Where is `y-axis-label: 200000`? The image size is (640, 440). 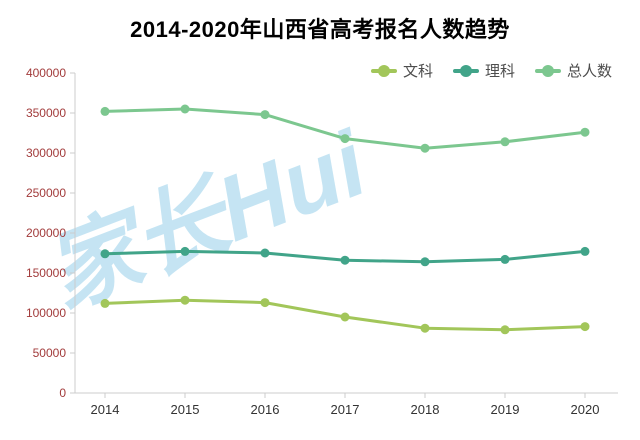 y-axis-label: 200000 is located at coordinates (46, 233).